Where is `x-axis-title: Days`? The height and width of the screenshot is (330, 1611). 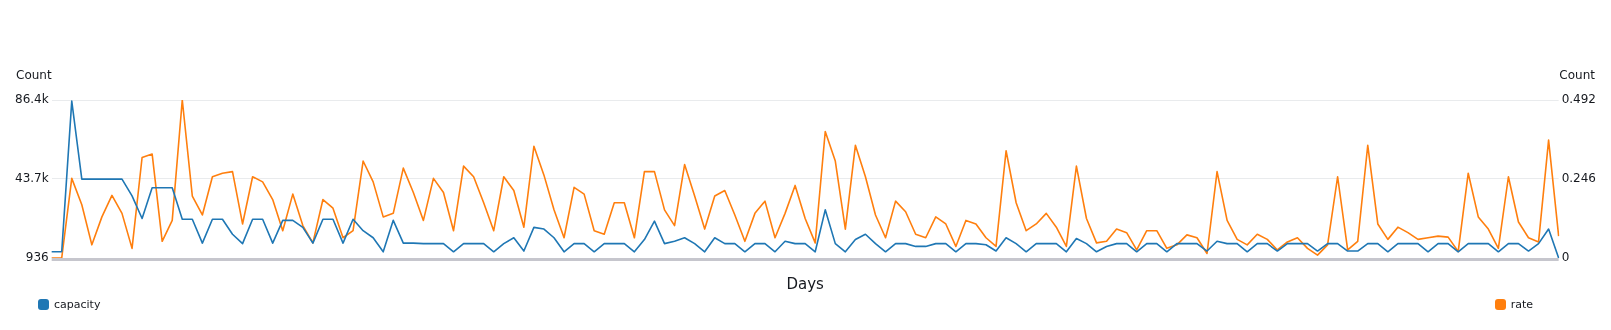
x-axis-title: Days is located at coordinates (805, 283).